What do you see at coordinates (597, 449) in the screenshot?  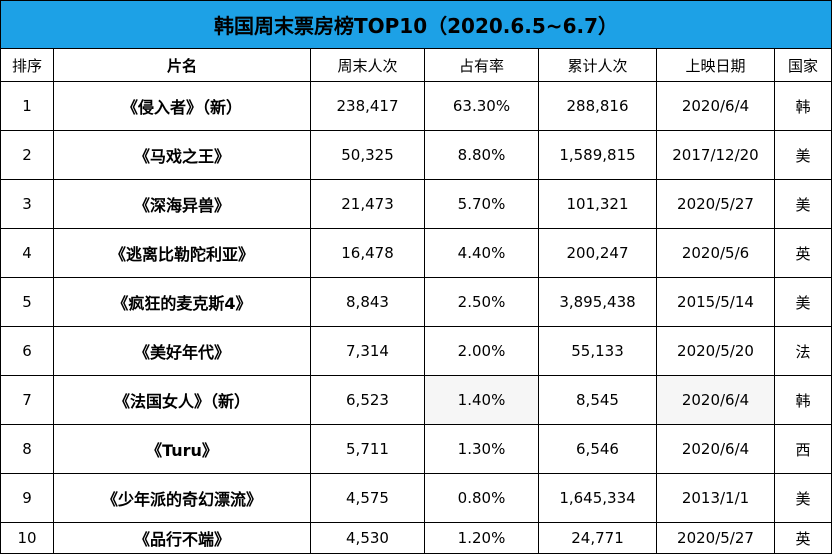 I see `total-cell: 6,546` at bounding box center [597, 449].